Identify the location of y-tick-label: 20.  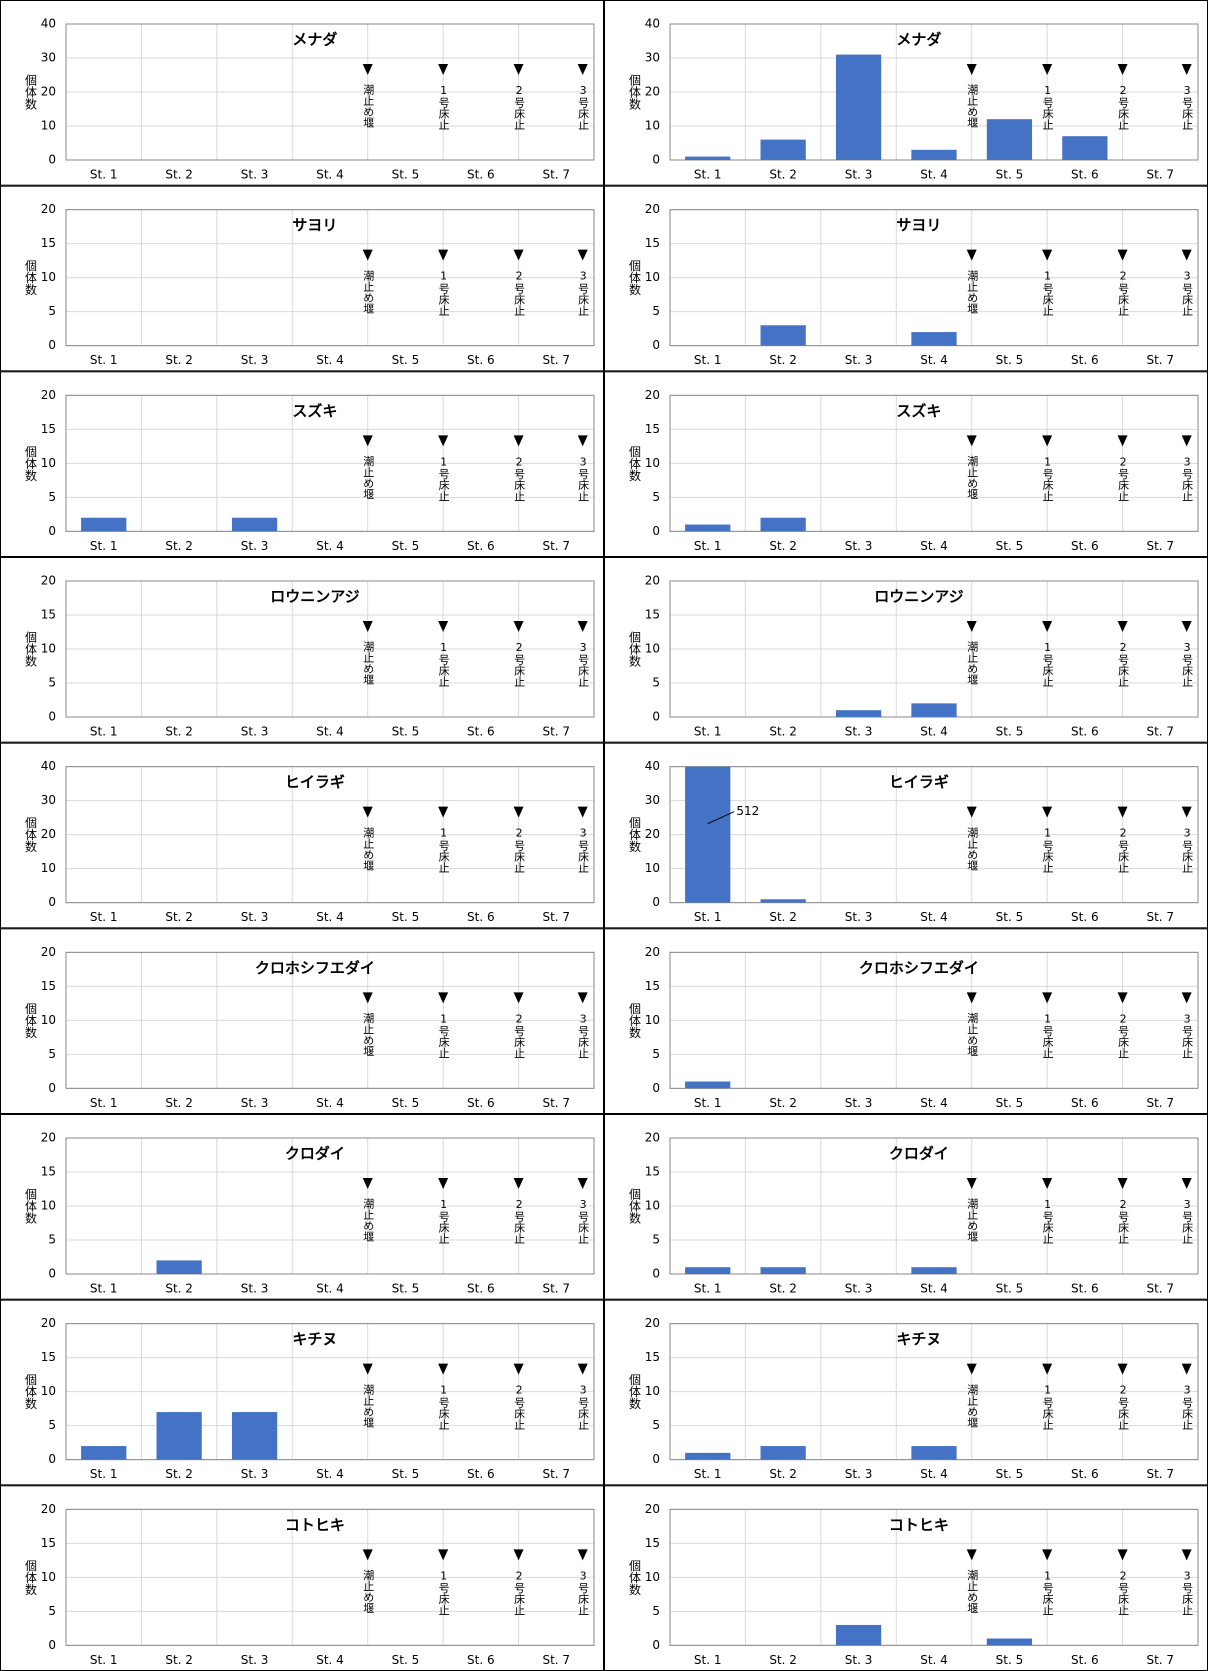
(652, 1509).